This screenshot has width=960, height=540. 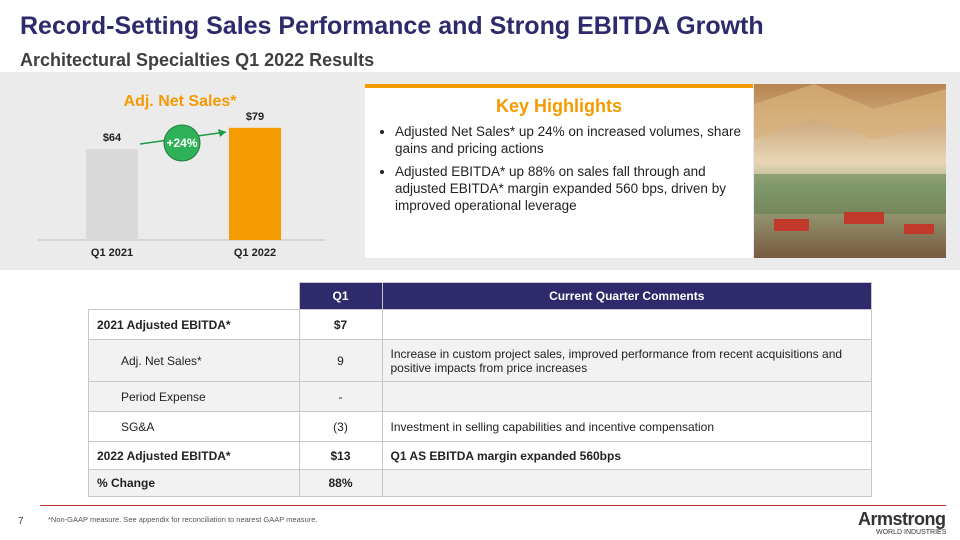 I want to click on header-cell: Q1, so click(x=340, y=296).